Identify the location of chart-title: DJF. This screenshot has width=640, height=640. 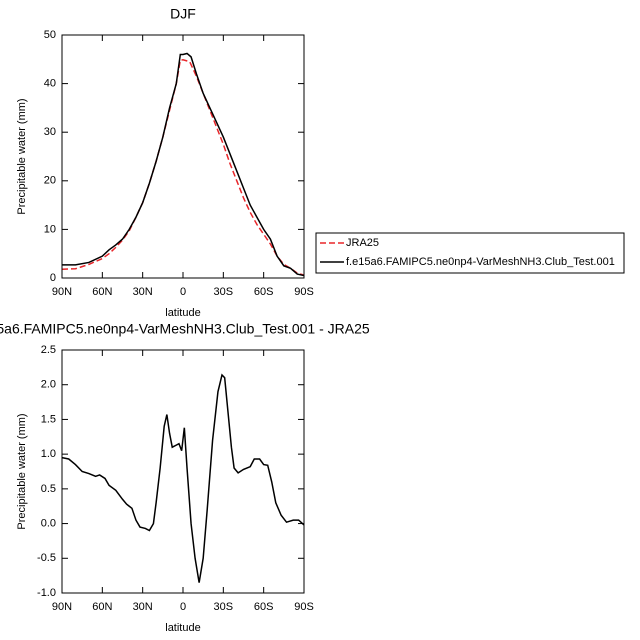
(183, 14).